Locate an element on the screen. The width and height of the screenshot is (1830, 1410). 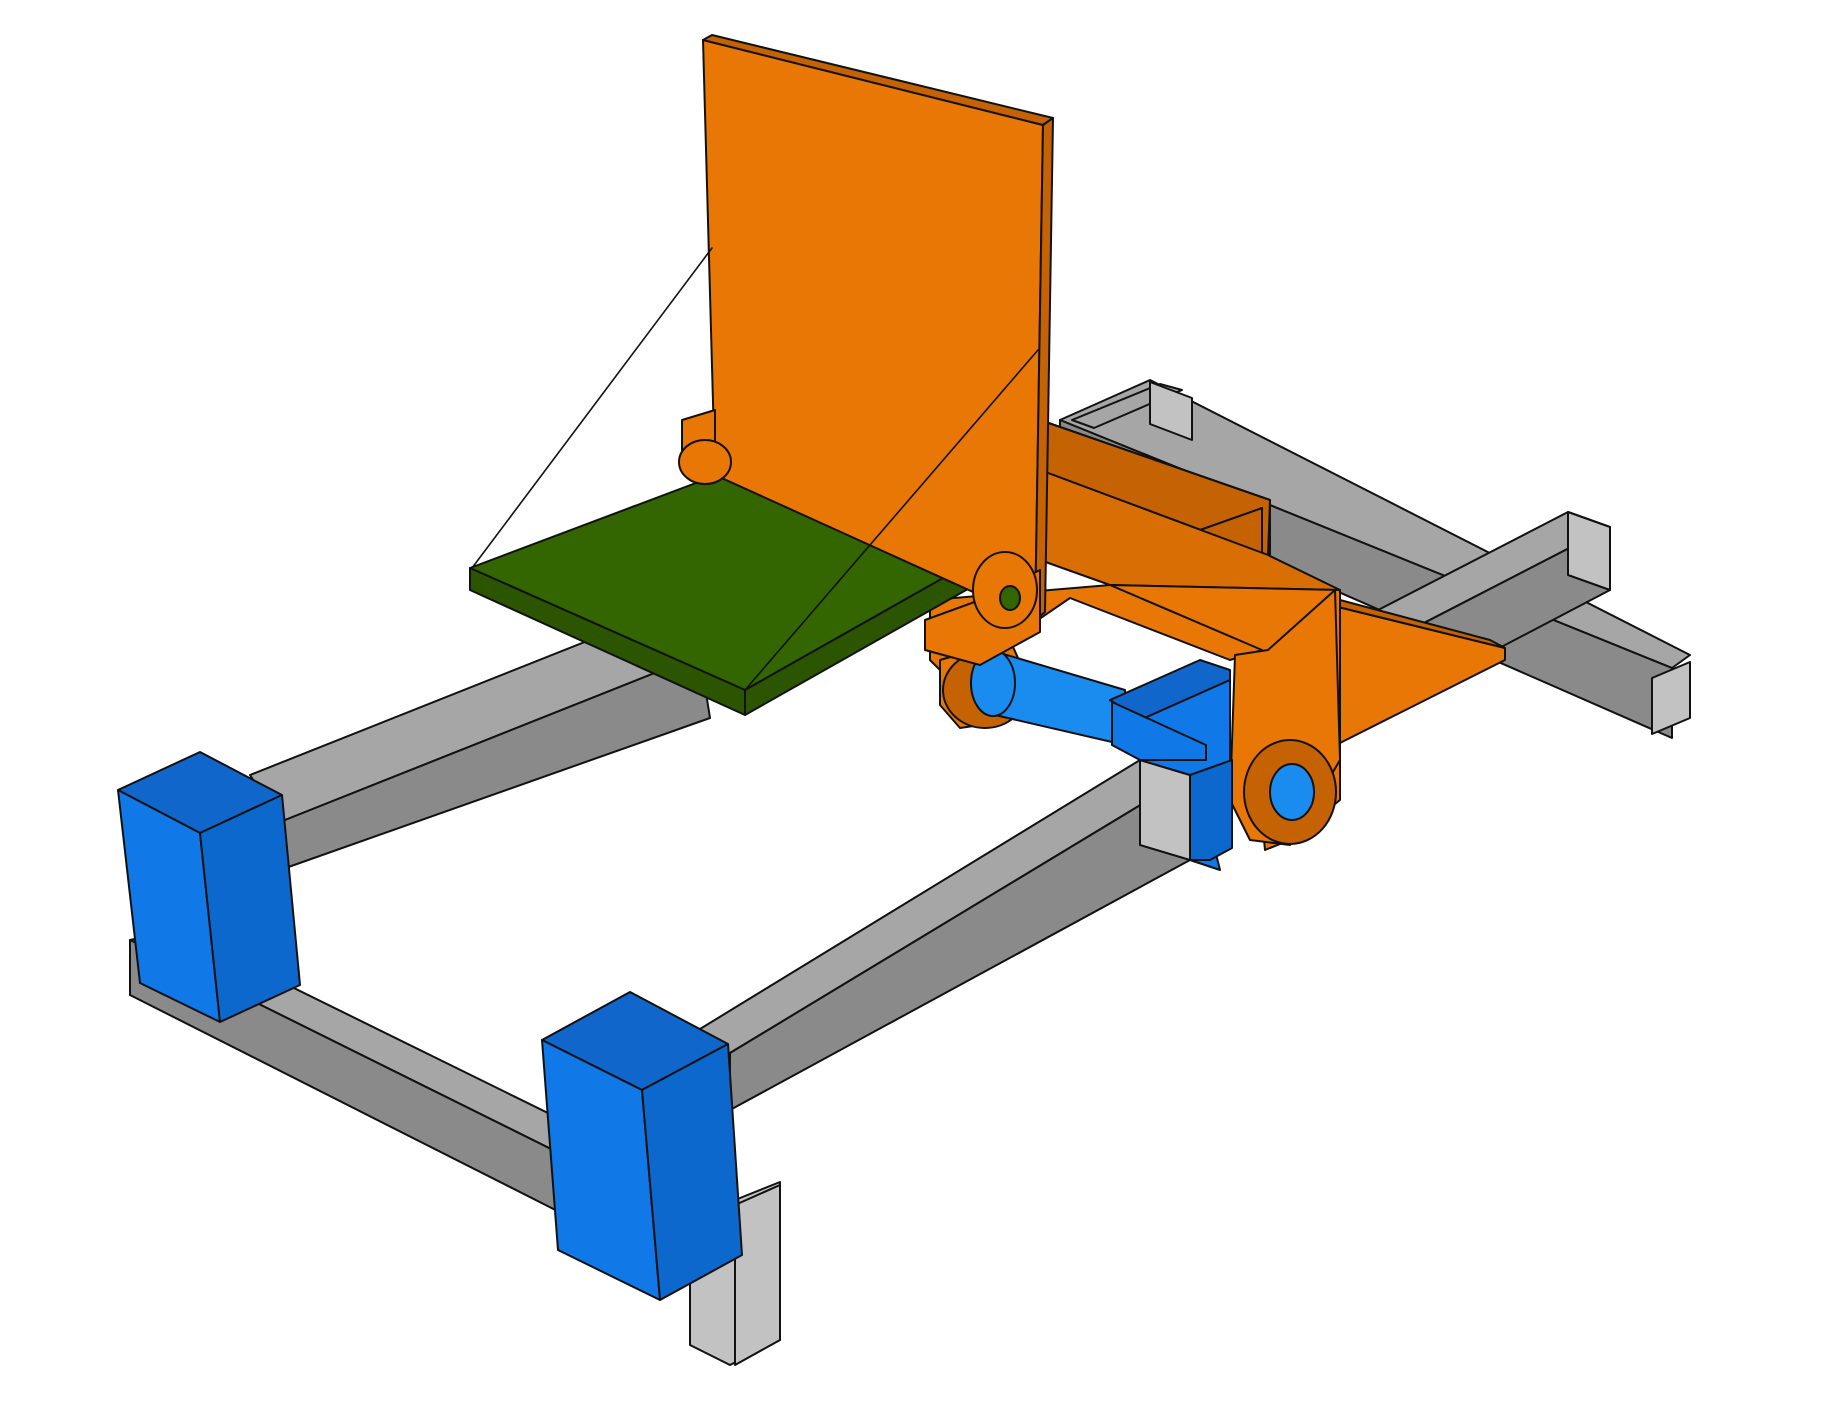
back-cross-bar-end is located at coordinates (1671, 698).